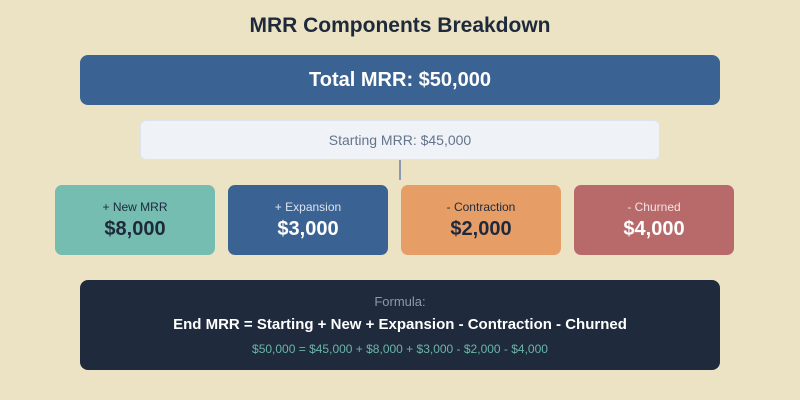 This screenshot has width=800, height=400. I want to click on component-card-expansion: + Expansion $3,000, so click(308, 220).